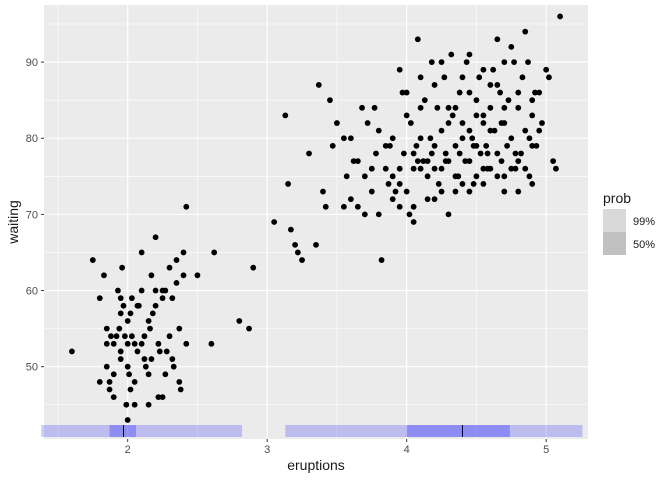 The height and width of the screenshot is (485, 672). Describe the element at coordinates (32, 215) in the screenshot. I see `y-tick-label: 70` at that location.